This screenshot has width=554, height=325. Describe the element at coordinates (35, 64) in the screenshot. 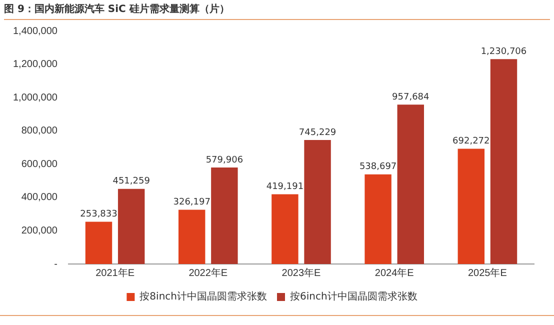

I see `y-tick-label: 1,200,000` at that location.